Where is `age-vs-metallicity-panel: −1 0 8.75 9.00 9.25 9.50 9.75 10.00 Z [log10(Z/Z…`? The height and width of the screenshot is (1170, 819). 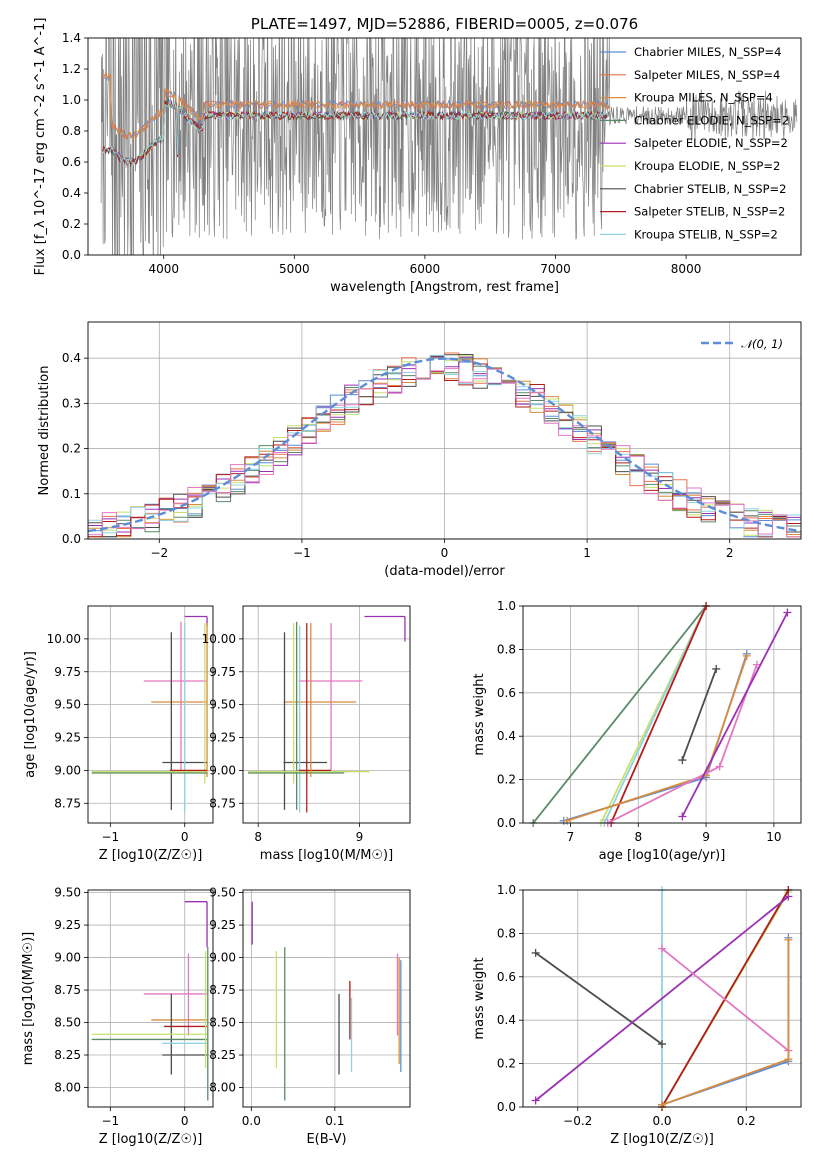 age-vs-metallicity-panel: −1 0 8.75 9.00 9.25 9.50 9.75 10.00 Z [log10(Z/Z… is located at coordinates (118, 734).